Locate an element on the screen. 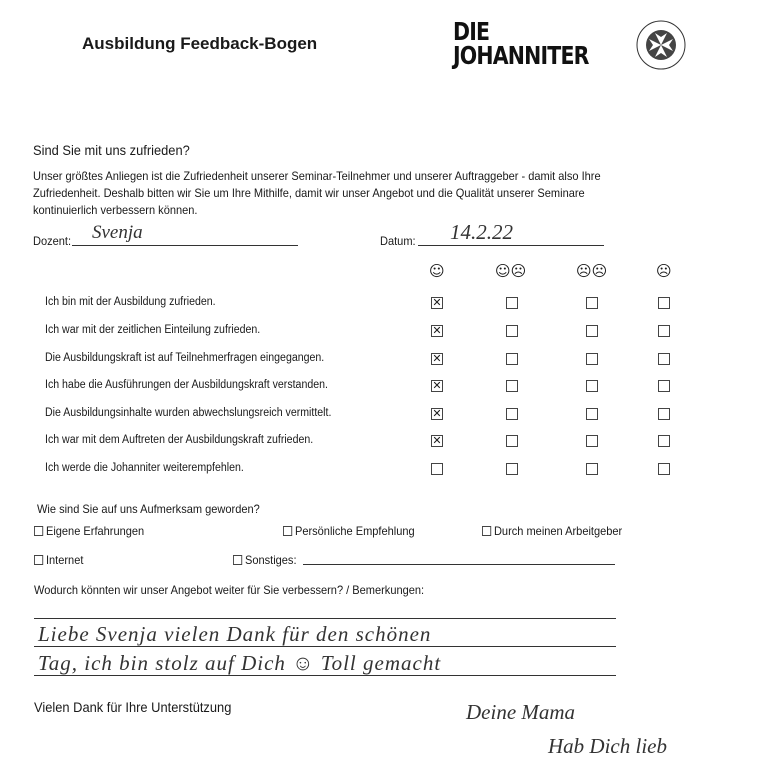 The height and width of the screenshot is (766, 766). johanniter-logo: DIE JOHANNITER is located at coordinates (521, 43).